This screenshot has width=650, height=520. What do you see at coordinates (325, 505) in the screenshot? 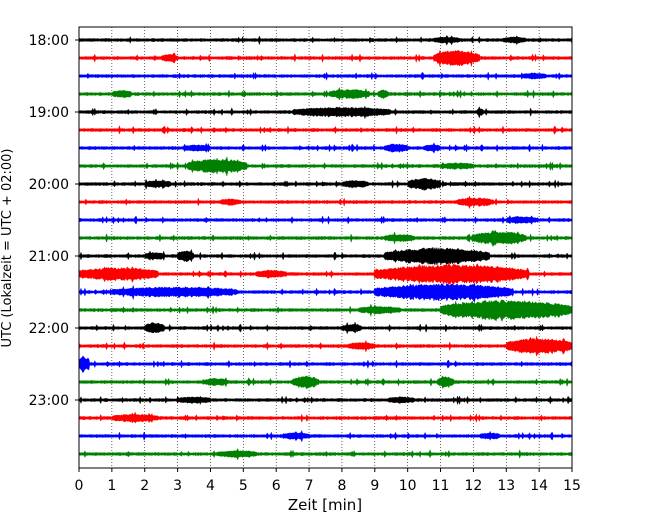
I see `x-axis-label: Zeit [min]` at bounding box center [325, 505].